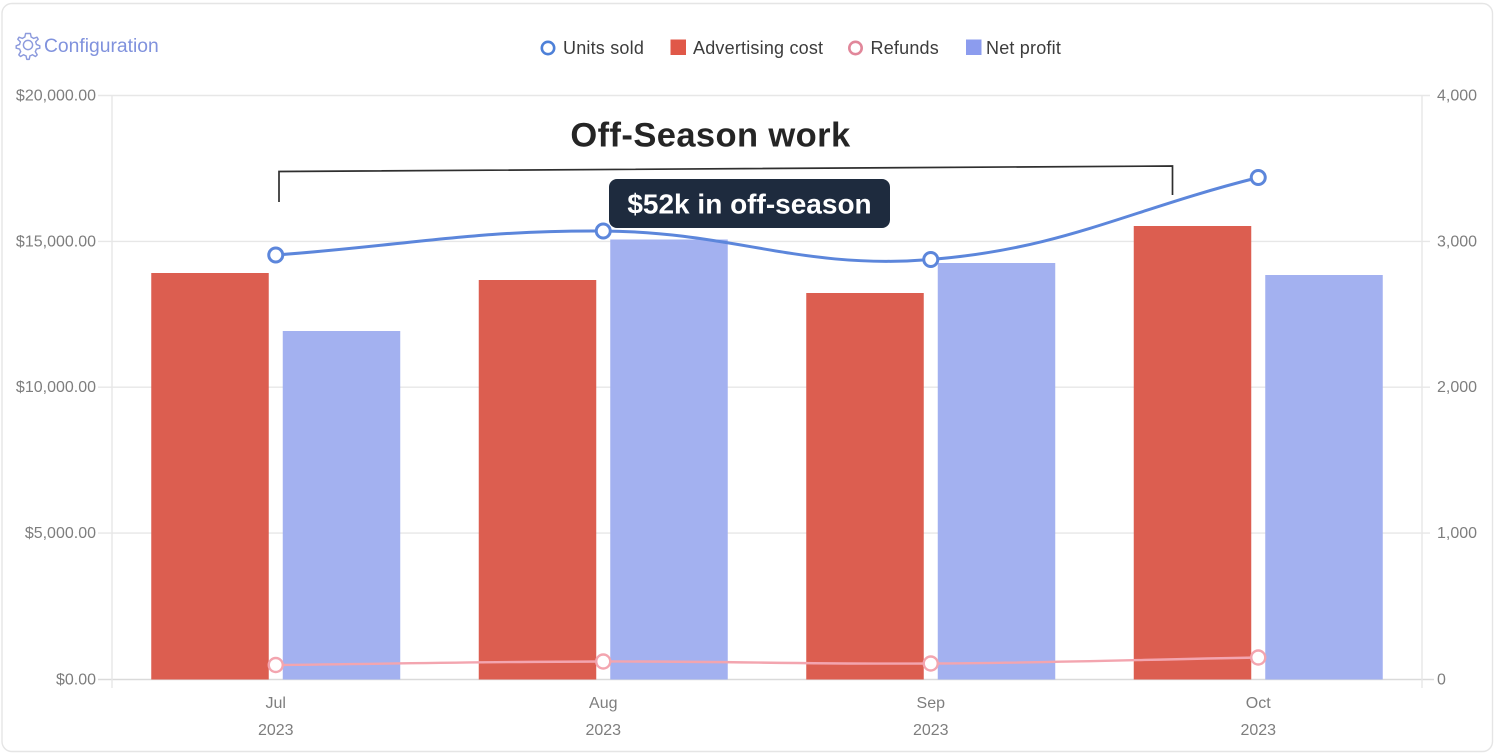  I want to click on svg-text: 0, so click(1441, 680).